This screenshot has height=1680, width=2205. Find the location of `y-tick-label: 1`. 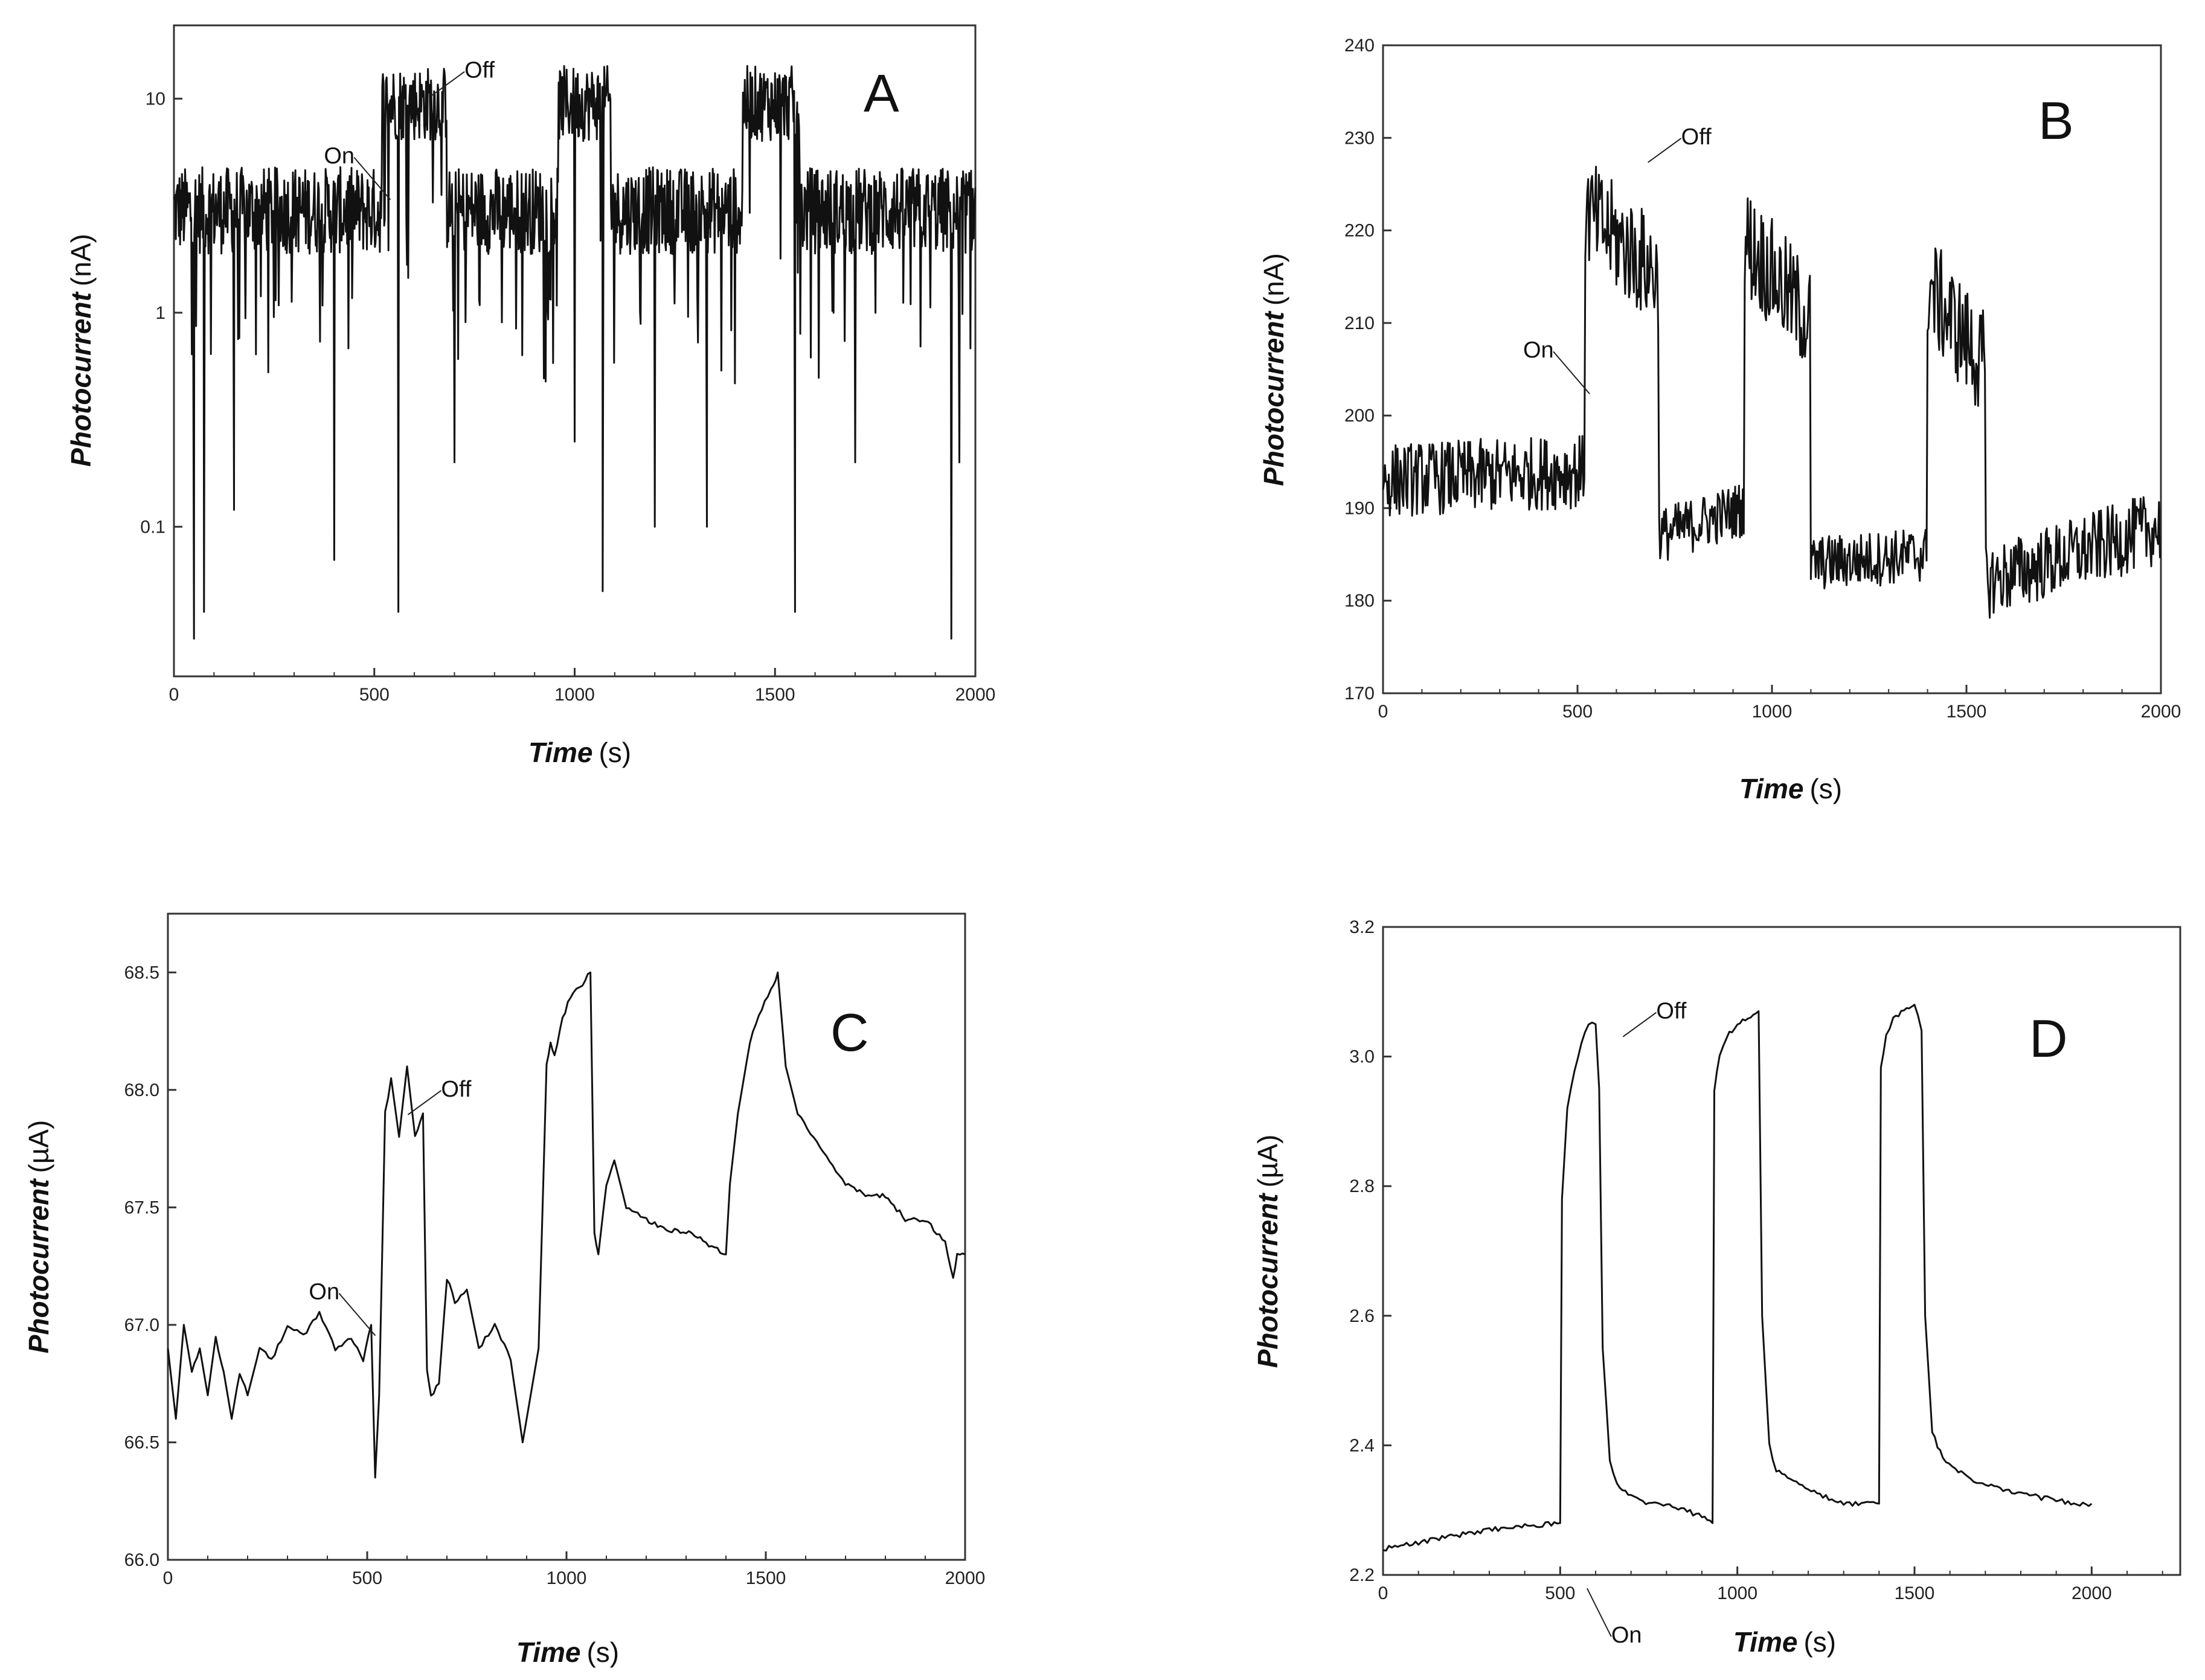

y-tick-label: 1 is located at coordinates (160, 313).